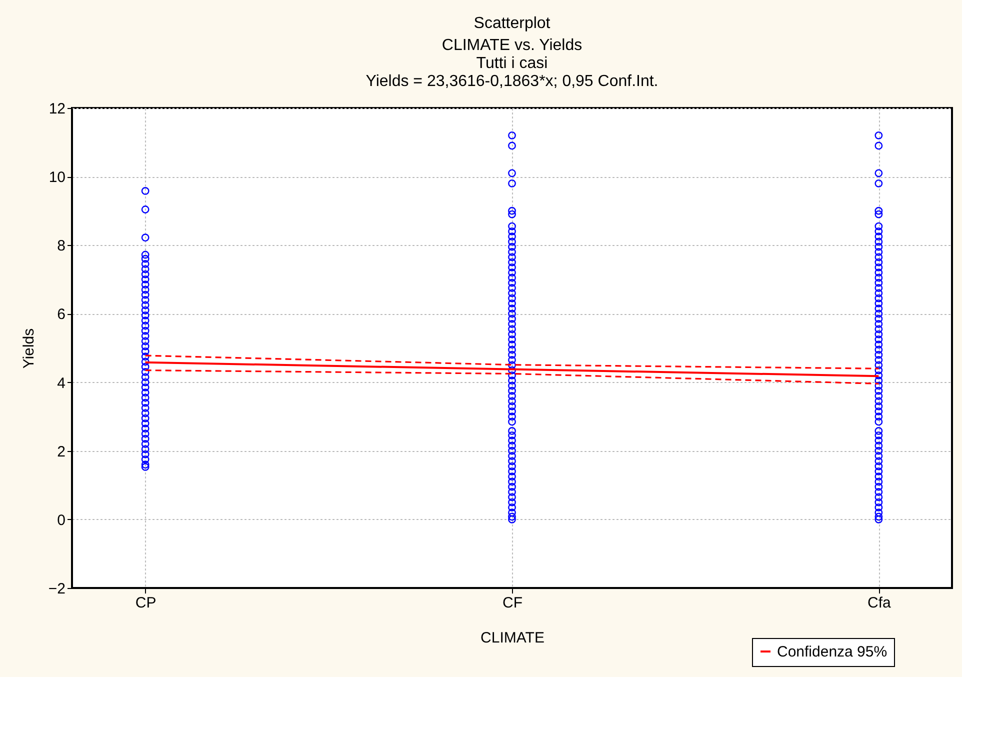 Image resolution: width=990 pixels, height=756 pixels. What do you see at coordinates (512, 63) in the screenshot?
I see `text: Tutti i casi` at bounding box center [512, 63].